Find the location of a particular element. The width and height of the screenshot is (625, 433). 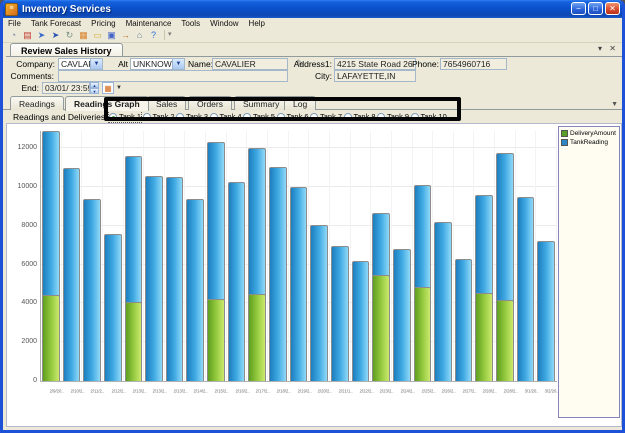

comments-field is located at coordinates (173, 76).